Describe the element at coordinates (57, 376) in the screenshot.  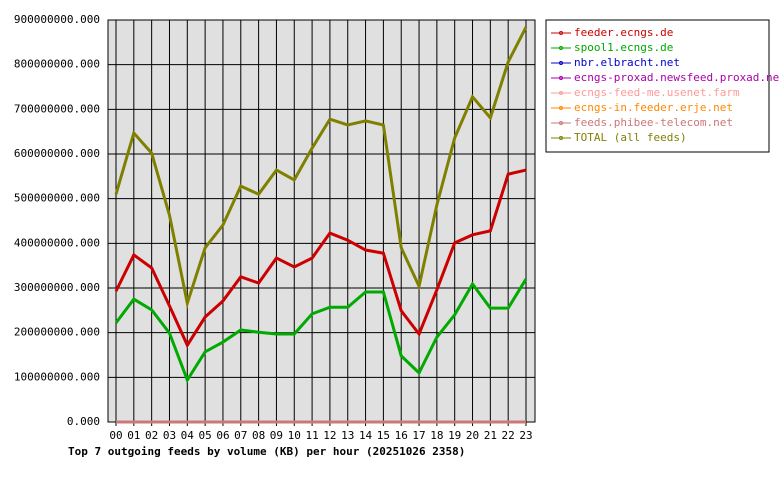
I see `y-tick-label: 100000000.000` at that location.